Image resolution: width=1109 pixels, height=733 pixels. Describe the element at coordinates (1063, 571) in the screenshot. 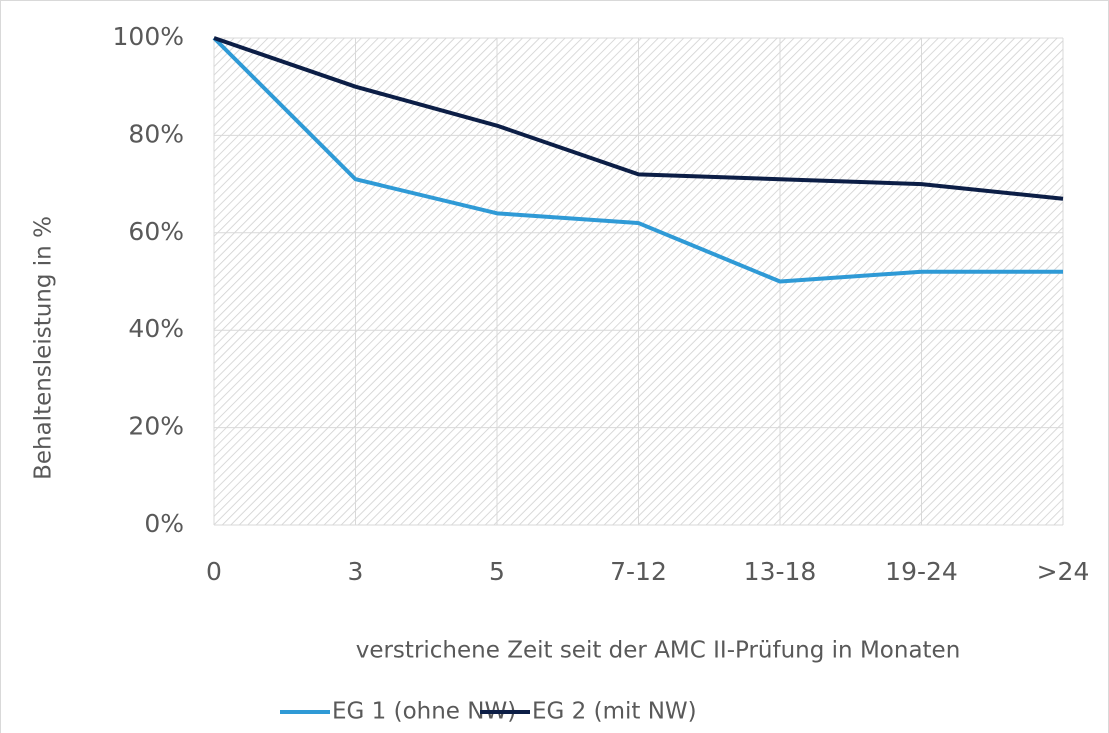

I see `x-tick-label: >24` at that location.